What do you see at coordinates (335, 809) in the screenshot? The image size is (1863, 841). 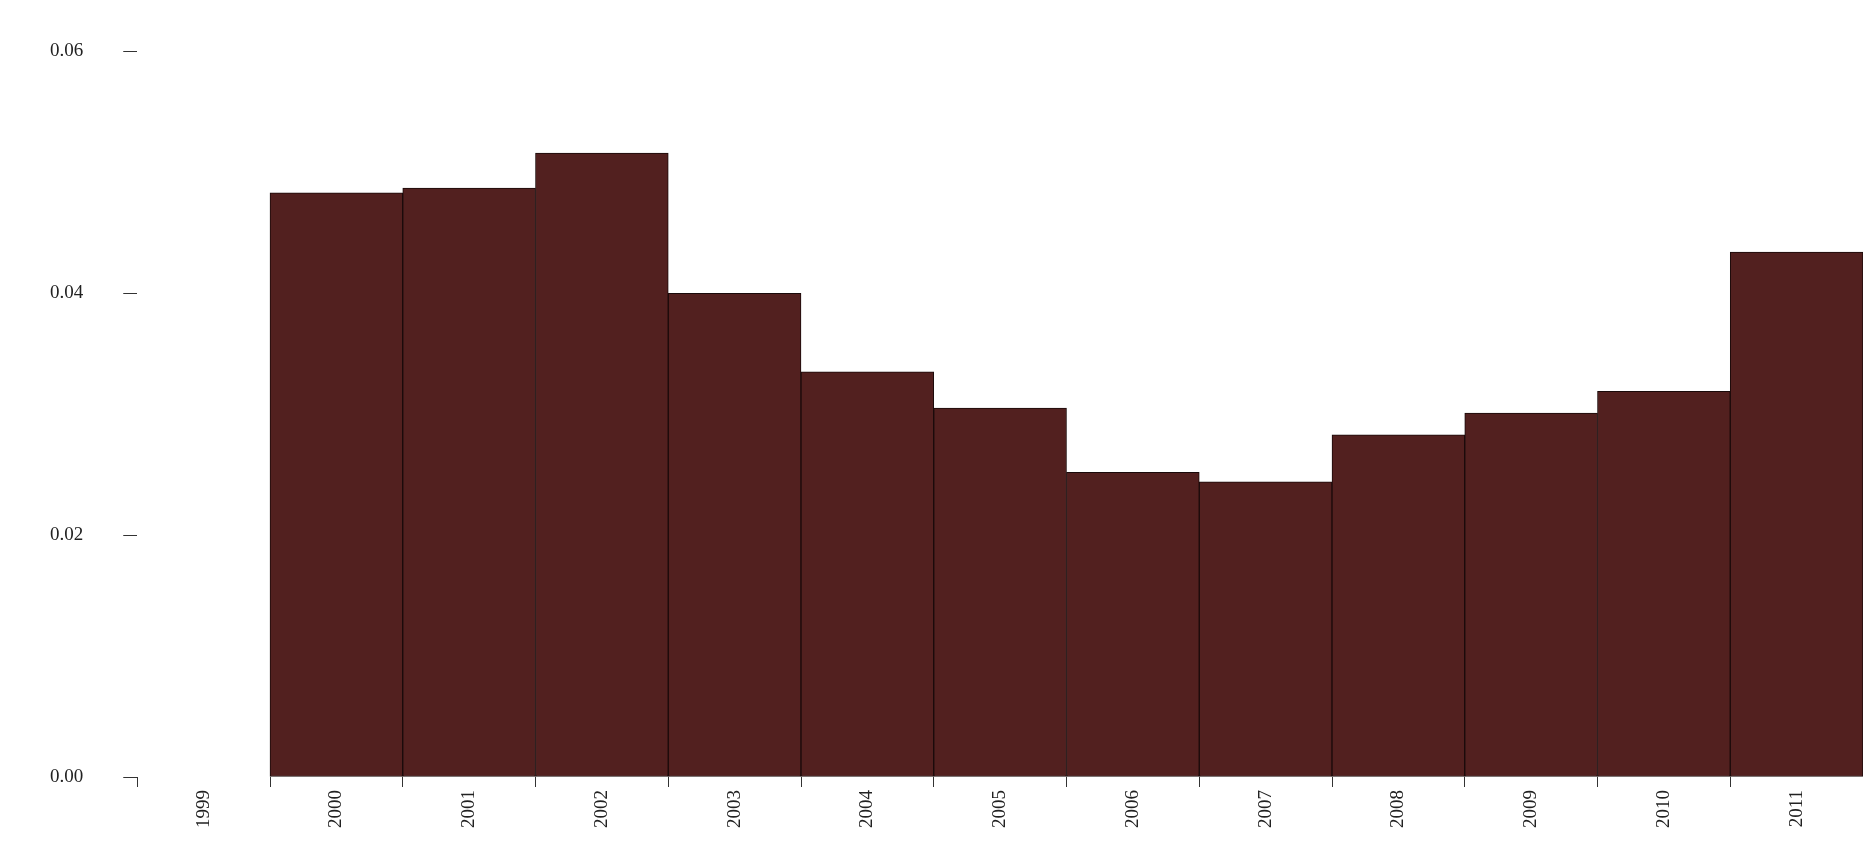 I see `x-tick-label: 2000` at bounding box center [335, 809].